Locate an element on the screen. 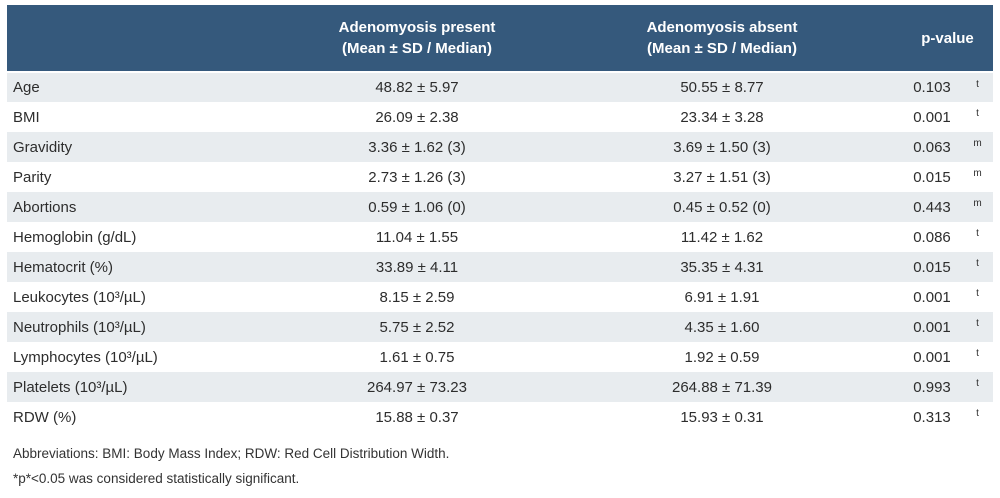 The width and height of the screenshot is (1000, 498). column-header-present: Adenomyosis present (Mean ± SD / Median) is located at coordinates (417, 39).